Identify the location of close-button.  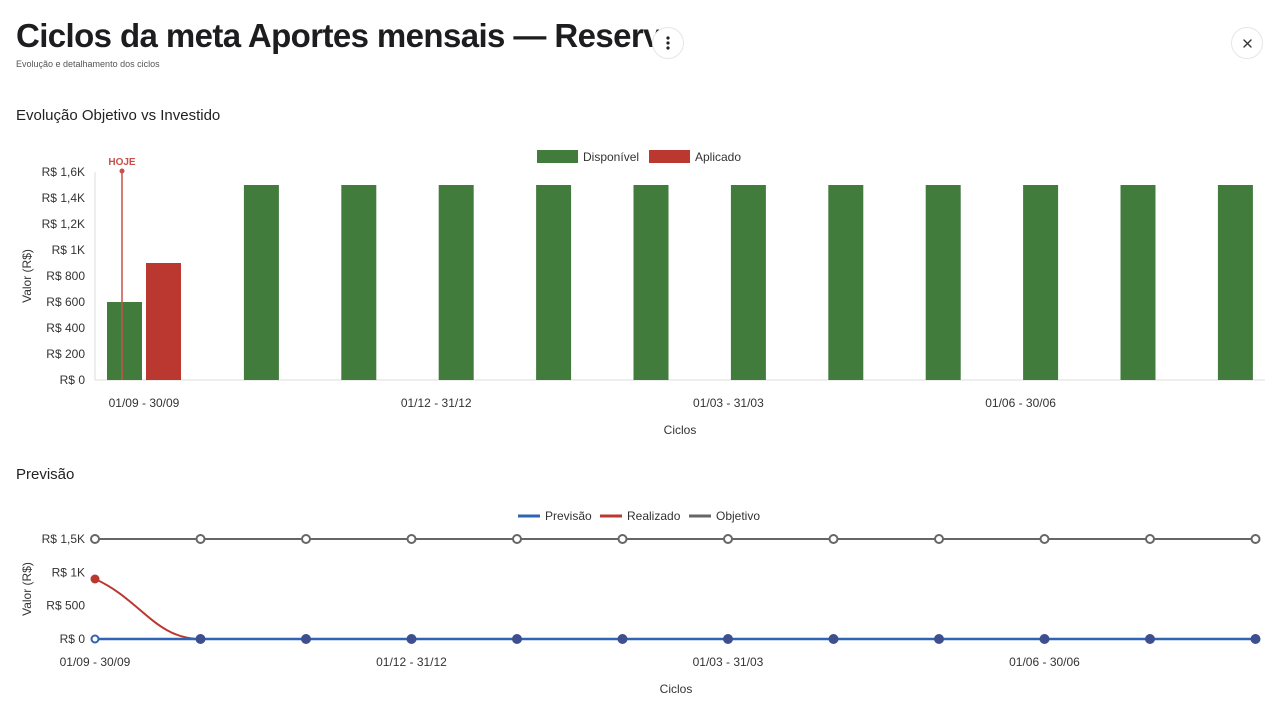
(1247, 43).